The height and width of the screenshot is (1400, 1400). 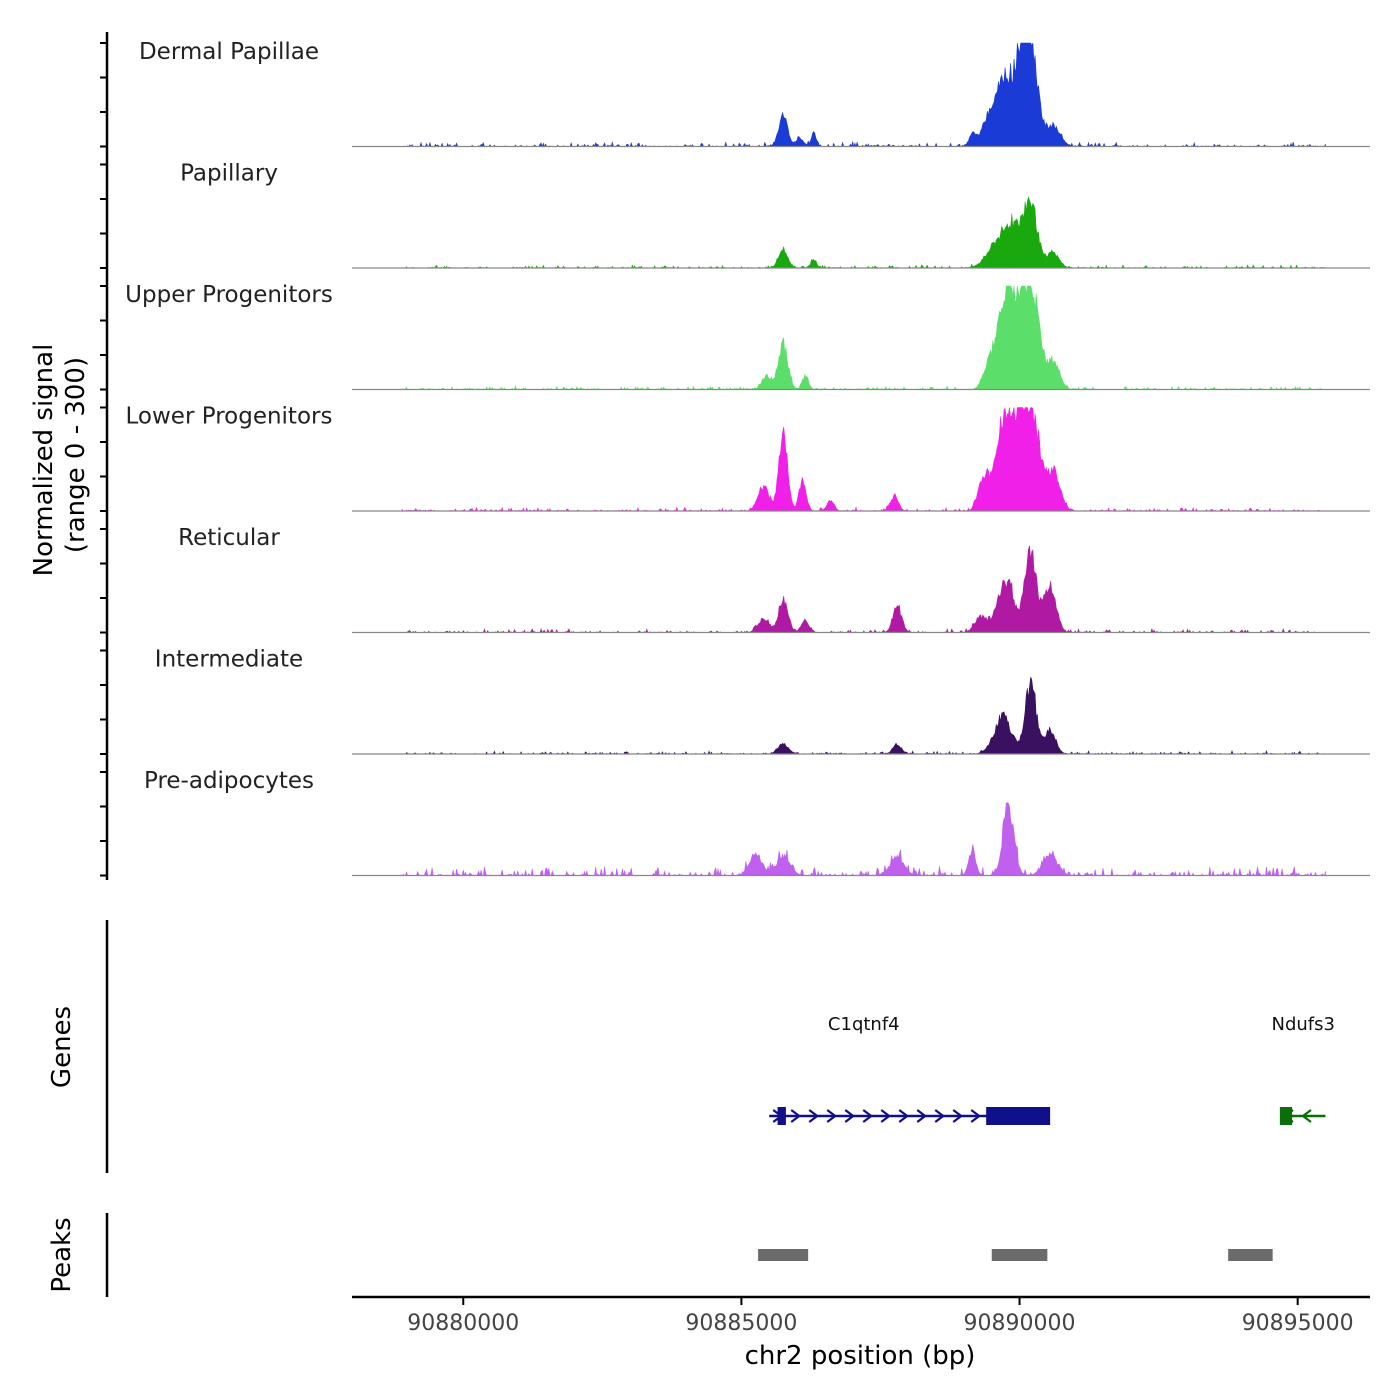 I want to click on track-intermediate: Intermediate, so click(x=762, y=701).